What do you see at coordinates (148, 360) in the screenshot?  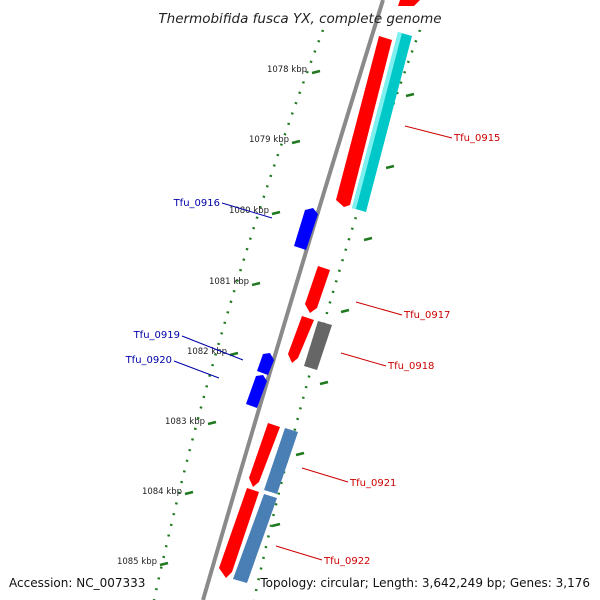 I see `gene-label: Tfu_0920` at bounding box center [148, 360].